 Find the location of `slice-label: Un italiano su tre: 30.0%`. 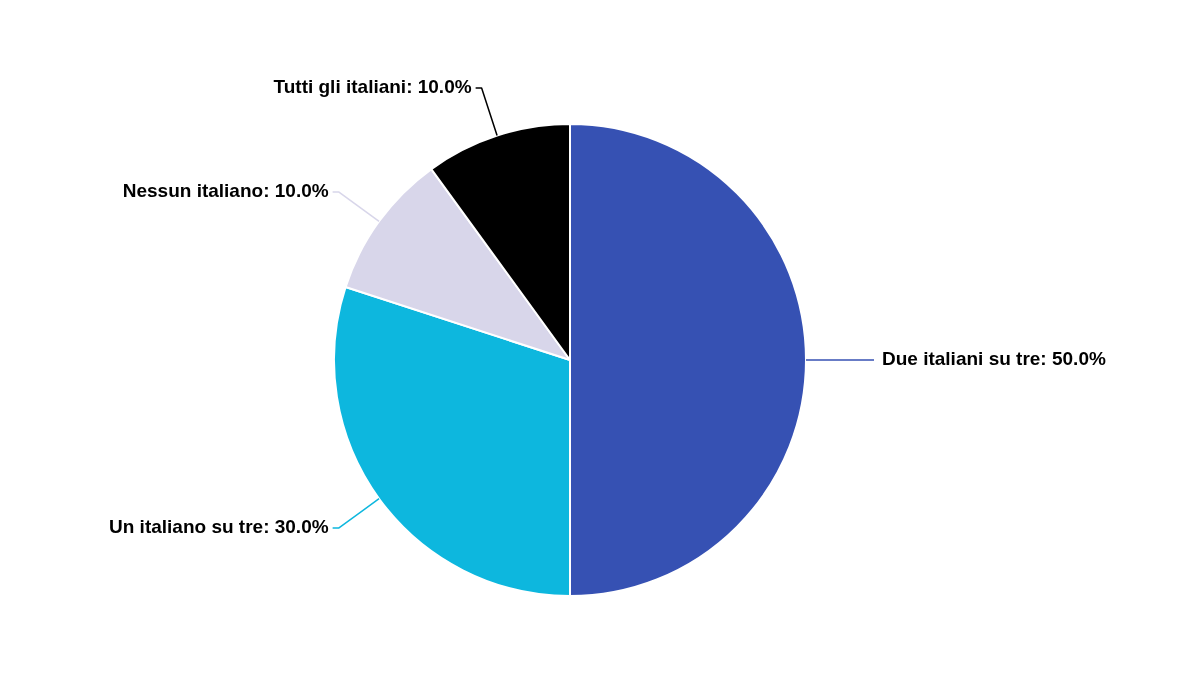

slice-label: Un italiano su tre: 30.0% is located at coordinates (219, 527).